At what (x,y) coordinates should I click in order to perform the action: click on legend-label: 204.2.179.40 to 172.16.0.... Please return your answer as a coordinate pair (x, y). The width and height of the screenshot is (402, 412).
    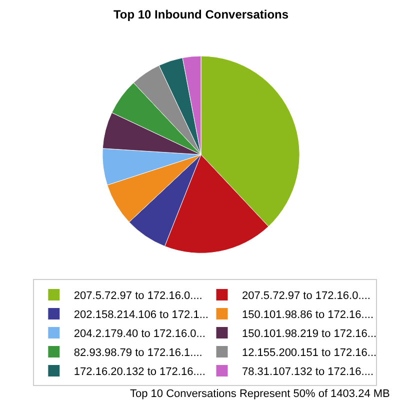
    Looking at the image, I should click on (140, 334).